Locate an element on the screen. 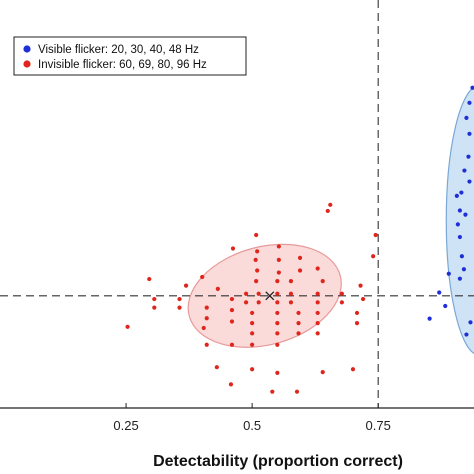 The image size is (474, 474). center-markers is located at coordinates (270, 296).